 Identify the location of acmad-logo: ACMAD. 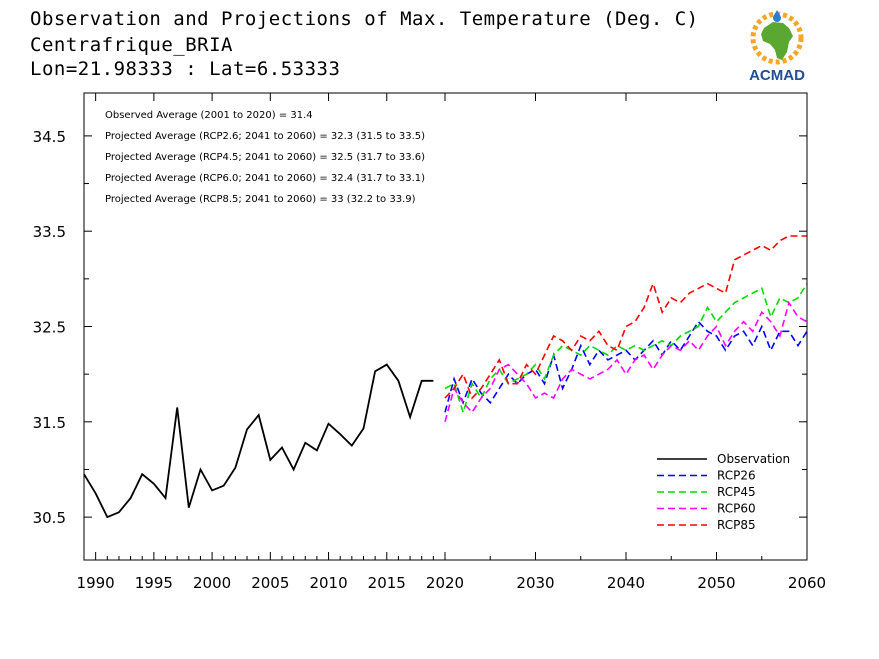
(777, 46).